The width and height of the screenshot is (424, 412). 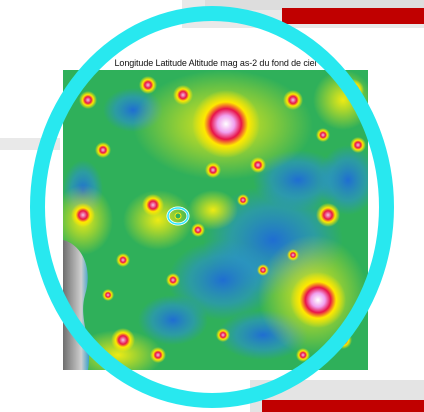 What do you see at coordinates (226, 124) in the screenshot?
I see `city-hotspot-main` at bounding box center [226, 124].